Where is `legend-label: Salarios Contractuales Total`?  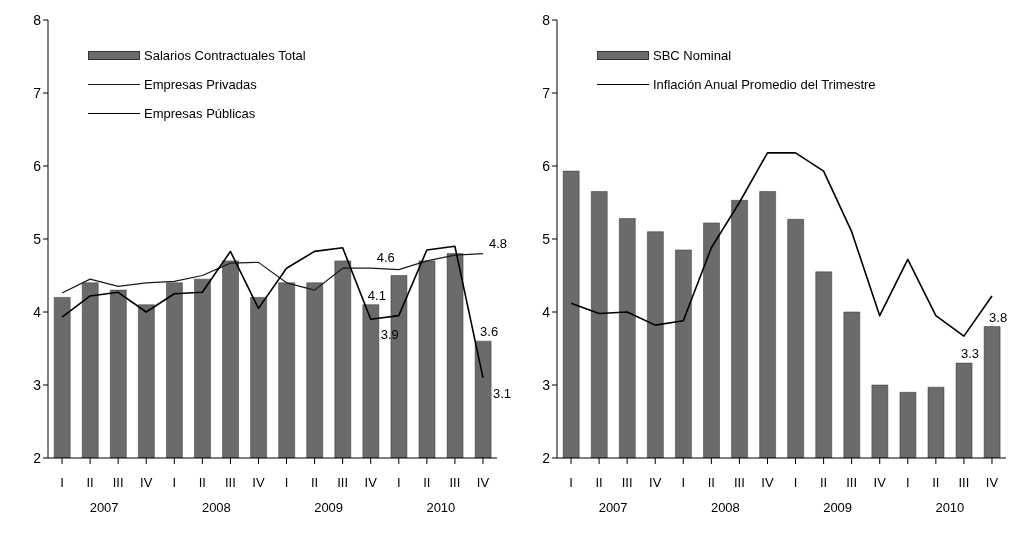 legend-label: Salarios Contractuales Total is located at coordinates (225, 55).